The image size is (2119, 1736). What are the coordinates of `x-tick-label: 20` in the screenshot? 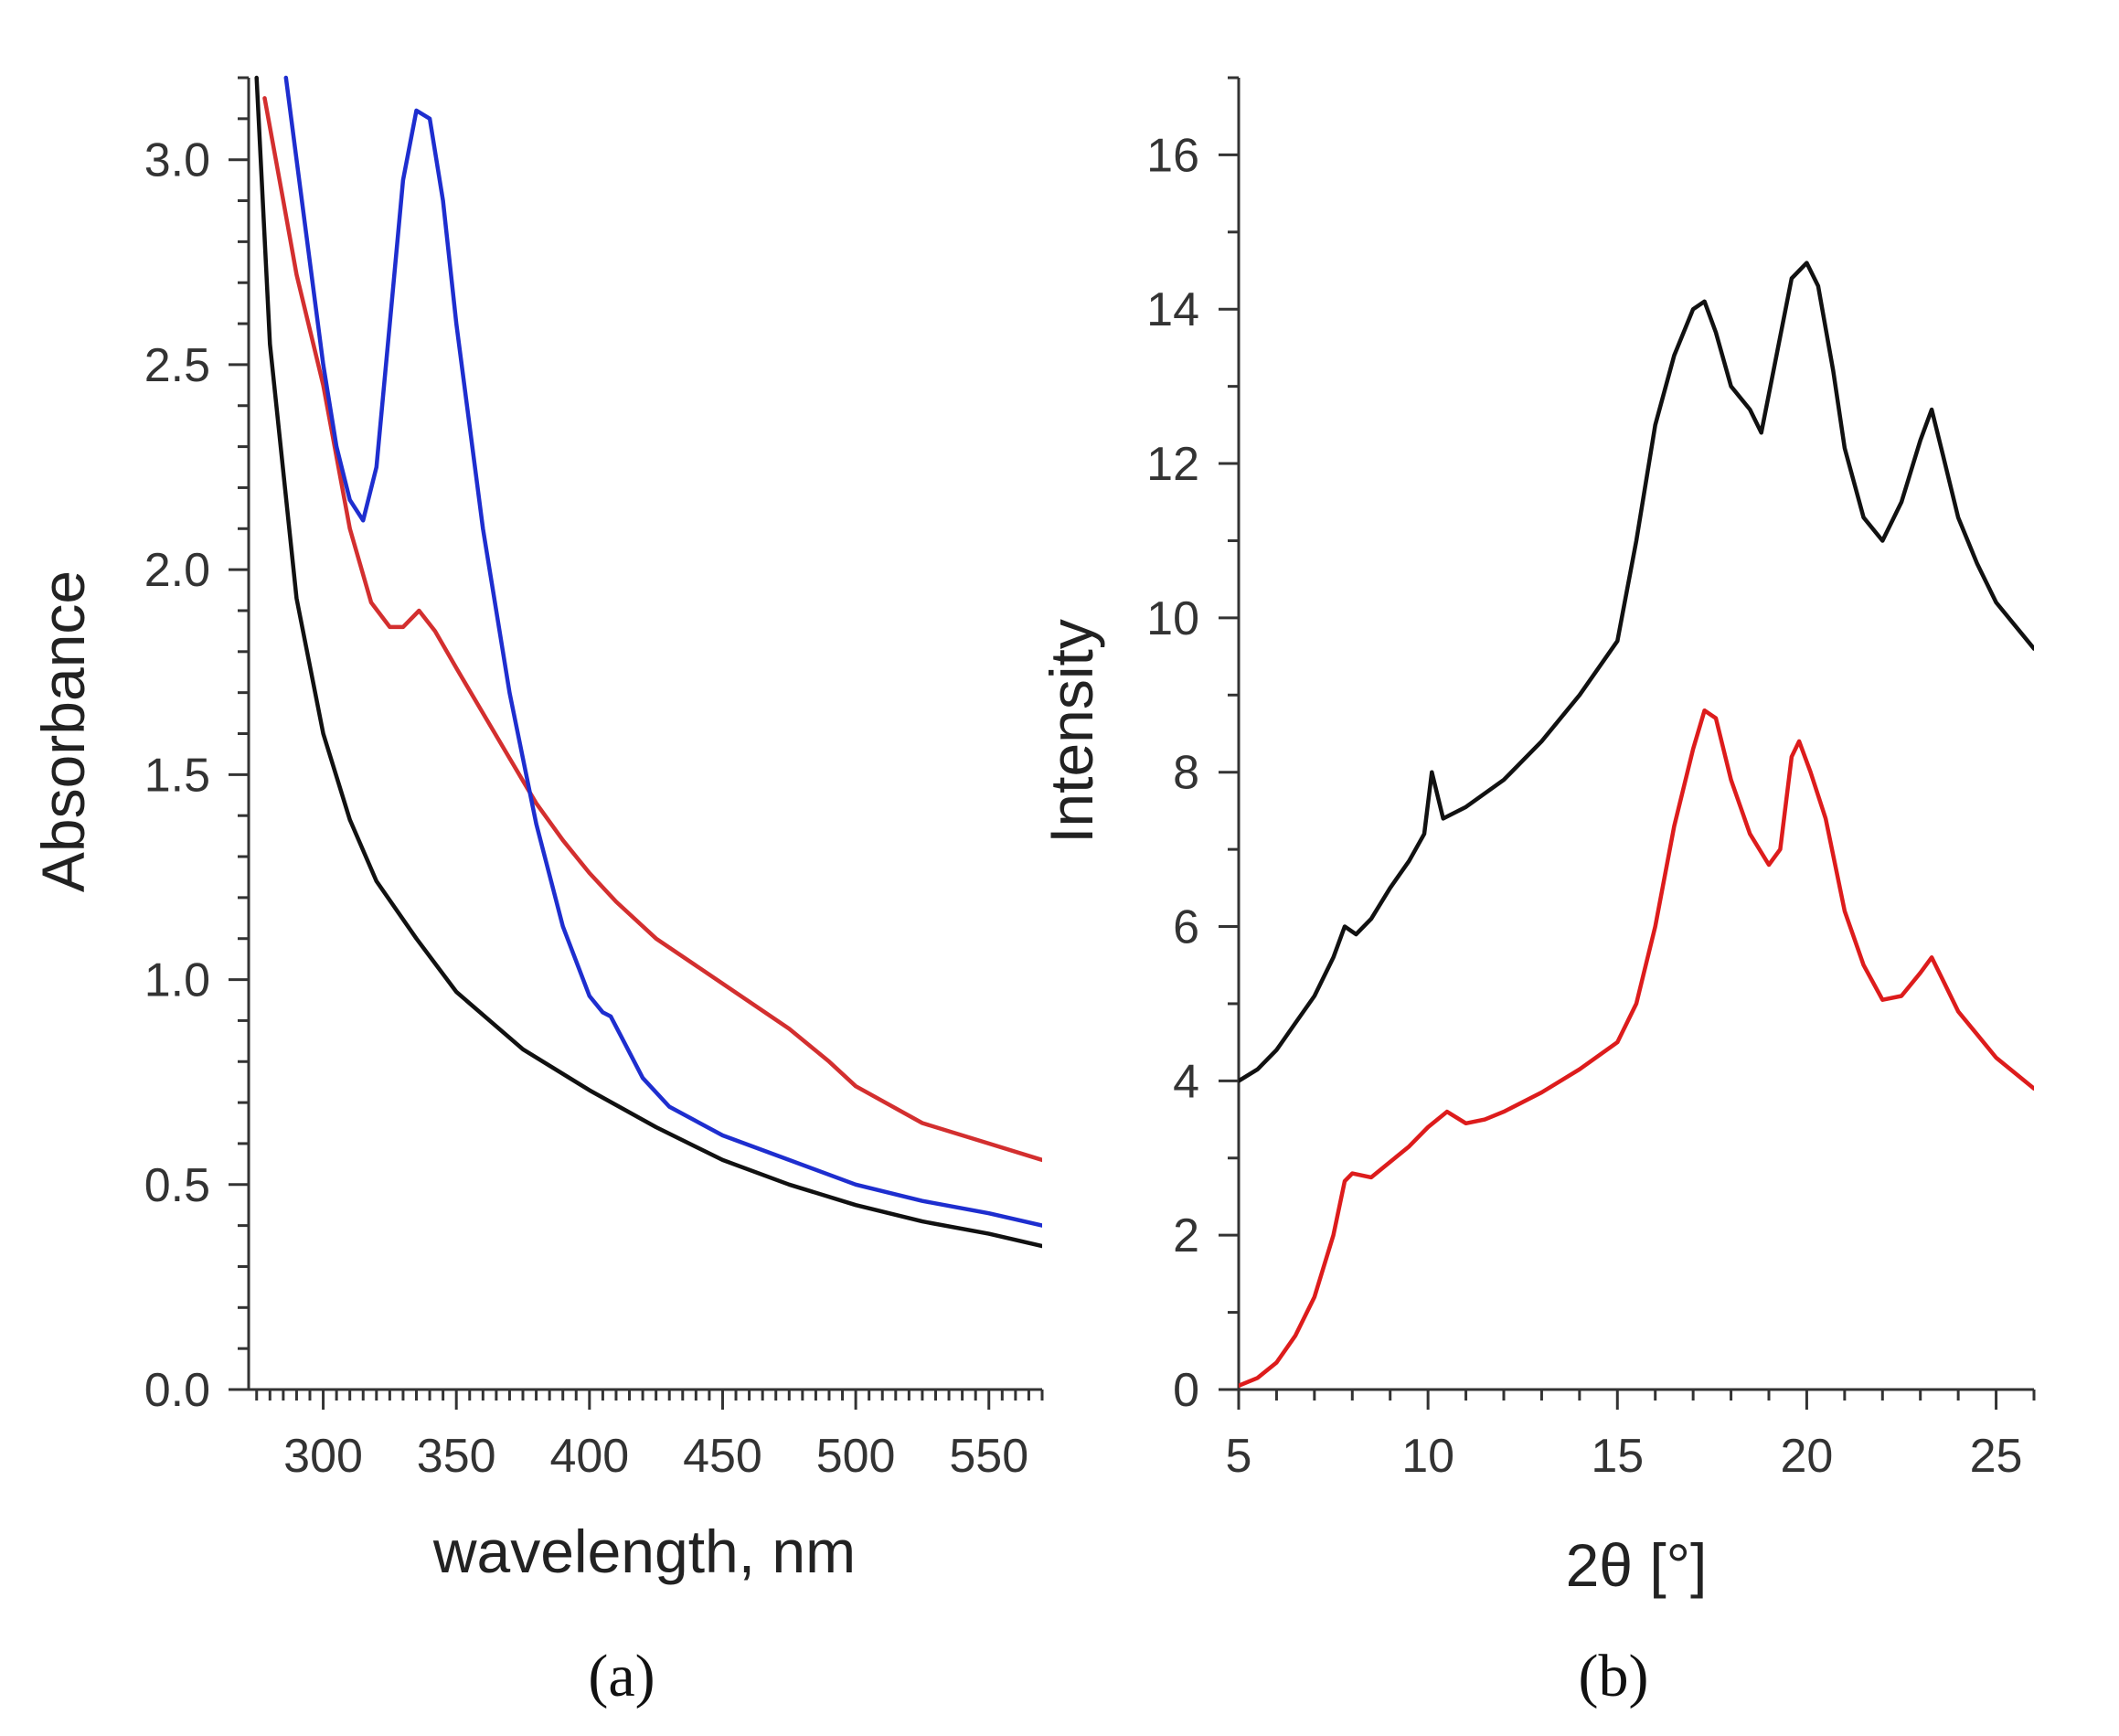 It's located at (1807, 1456).